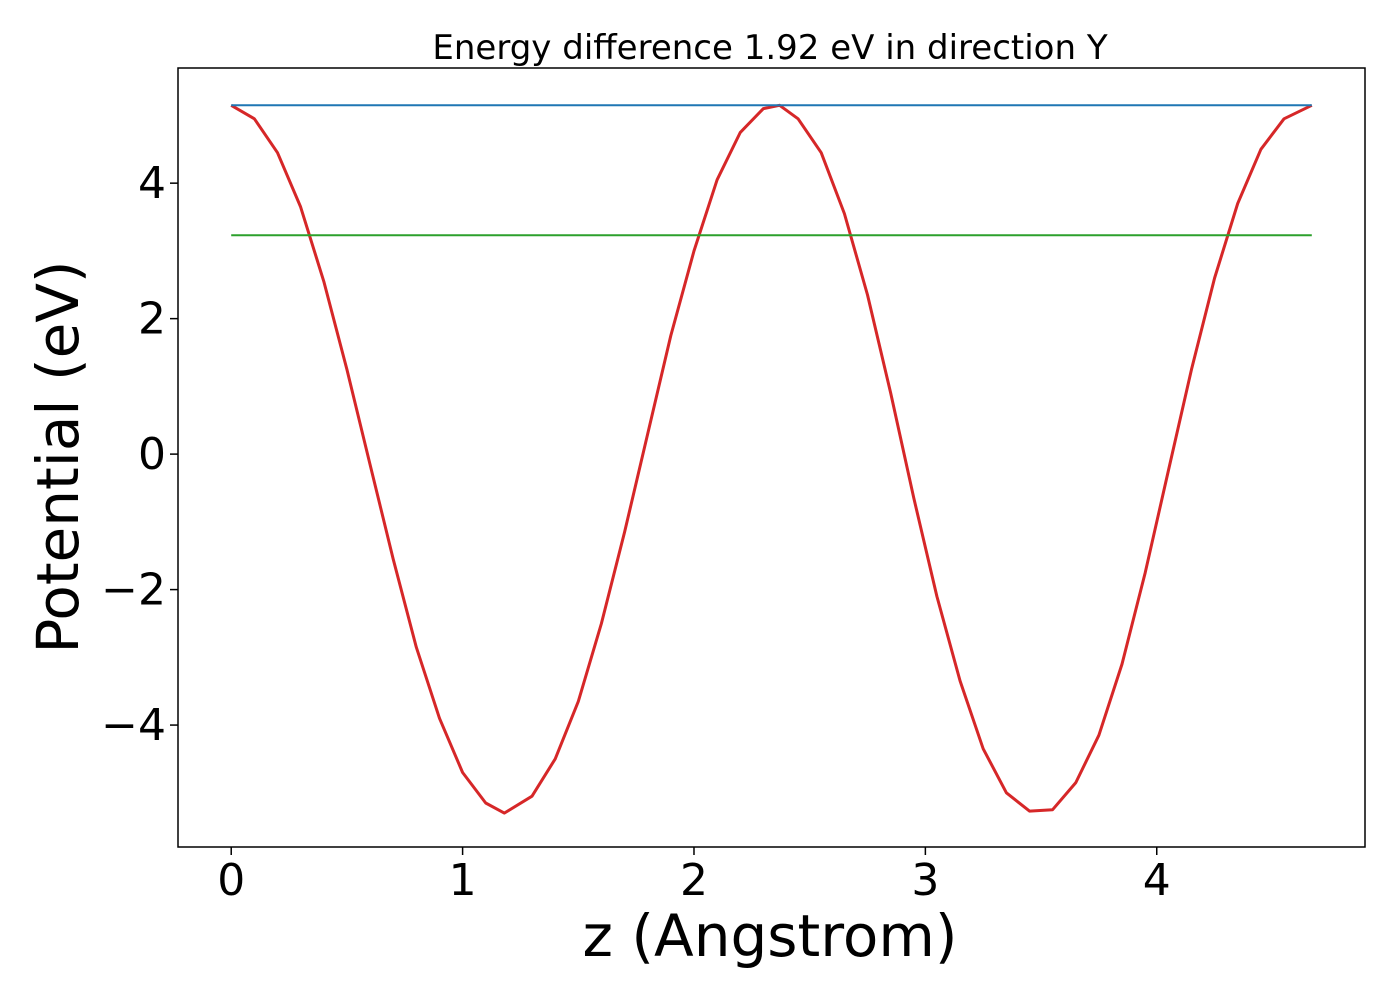 This screenshot has width=1400, height=1000. Describe the element at coordinates (152, 319) in the screenshot. I see `y-tick-label: 2` at that location.